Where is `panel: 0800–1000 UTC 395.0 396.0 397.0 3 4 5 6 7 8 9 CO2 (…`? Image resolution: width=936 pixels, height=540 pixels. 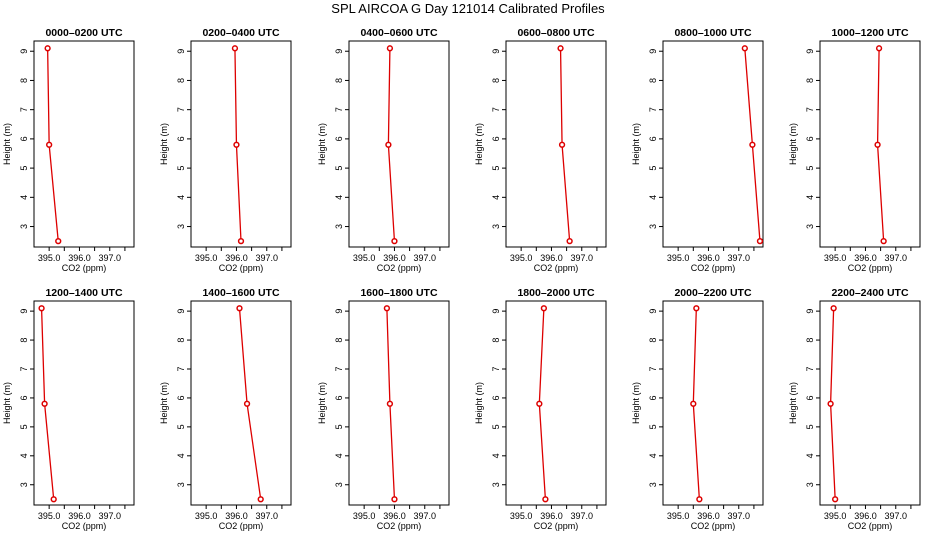
panel: 0800–1000 UTC 395.0 396.0 397.0 3 4 5 6 7 8 9 CO2 (… is located at coordinates (697, 150).